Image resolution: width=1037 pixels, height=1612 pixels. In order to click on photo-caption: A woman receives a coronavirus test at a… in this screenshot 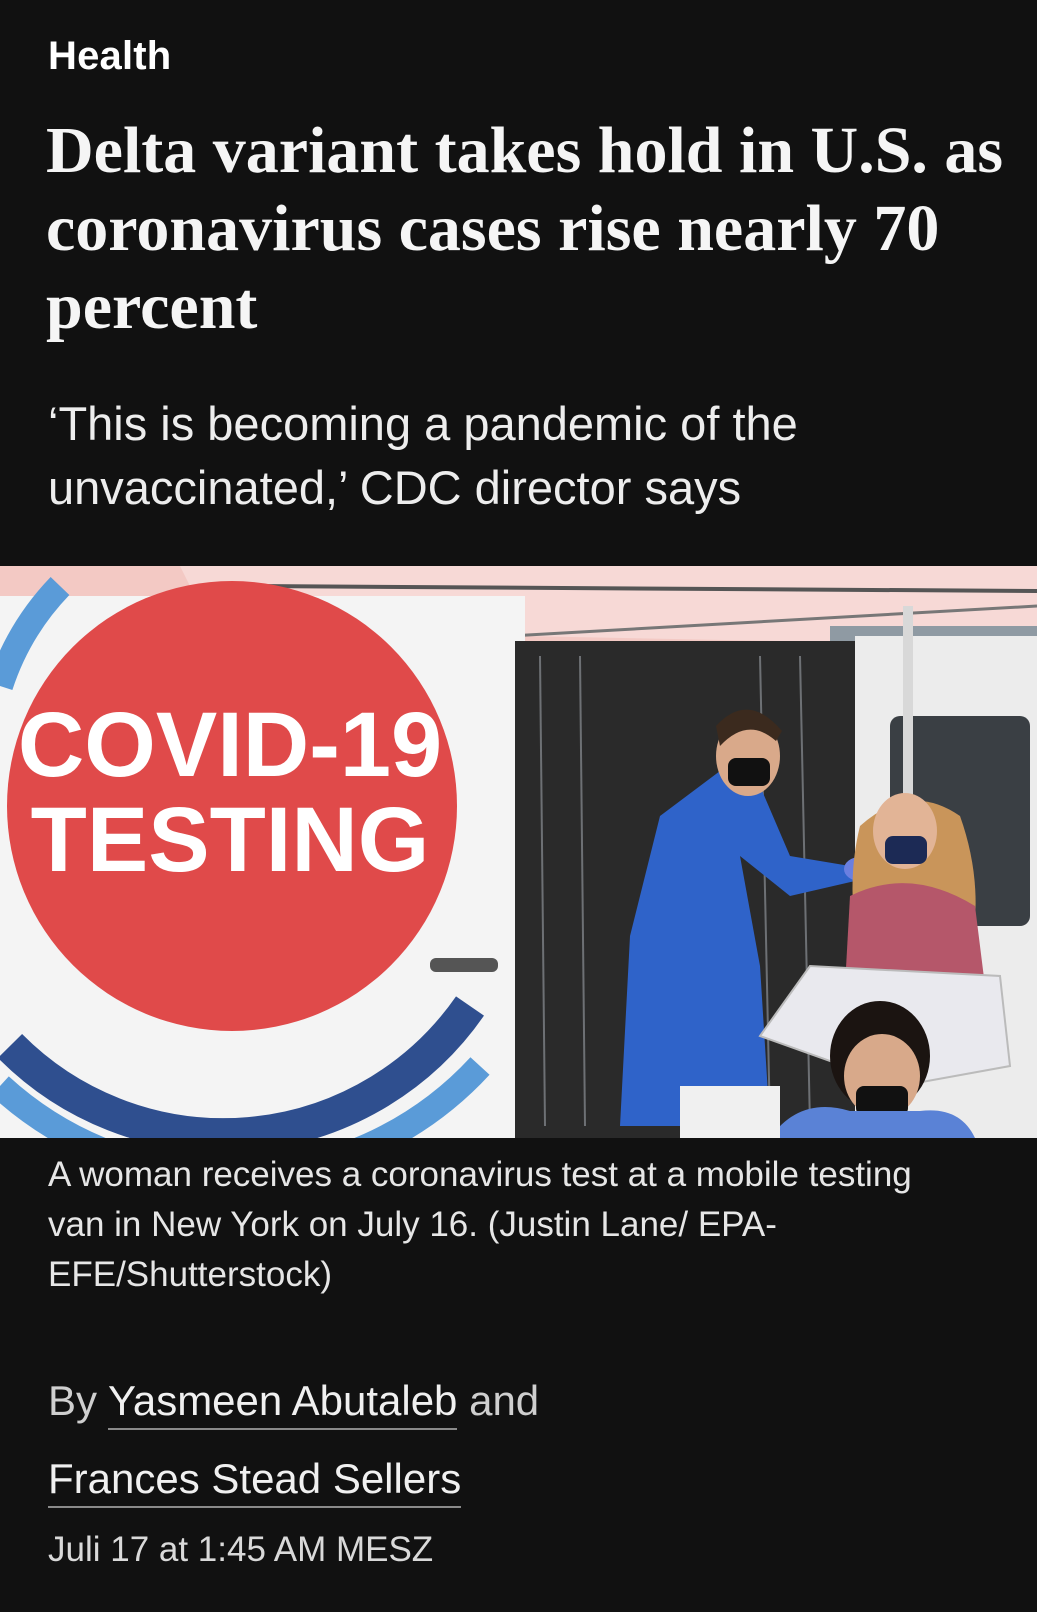, I will do `click(480, 1224)`.